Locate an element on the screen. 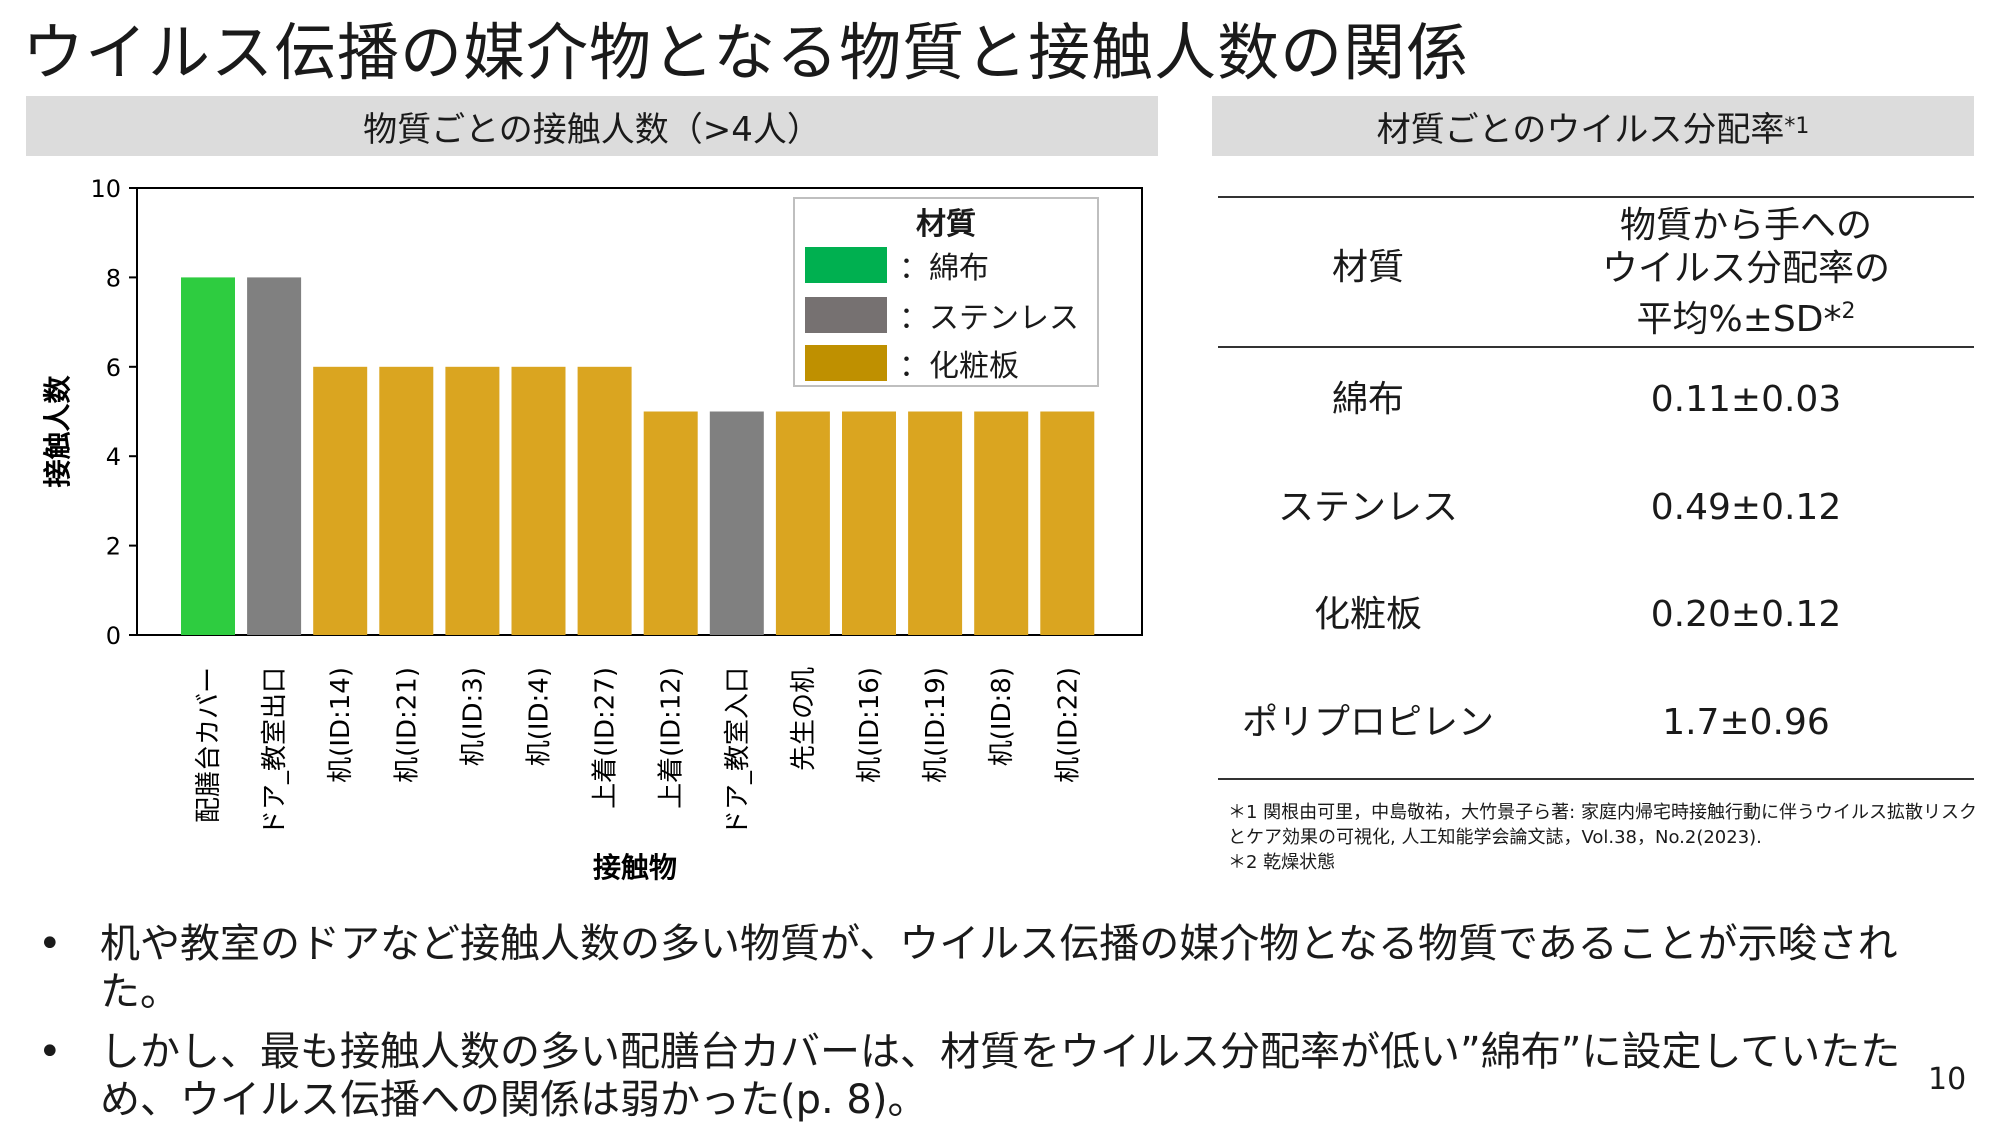  x-tick-label: 机(ID:14) is located at coordinates (341, 725).